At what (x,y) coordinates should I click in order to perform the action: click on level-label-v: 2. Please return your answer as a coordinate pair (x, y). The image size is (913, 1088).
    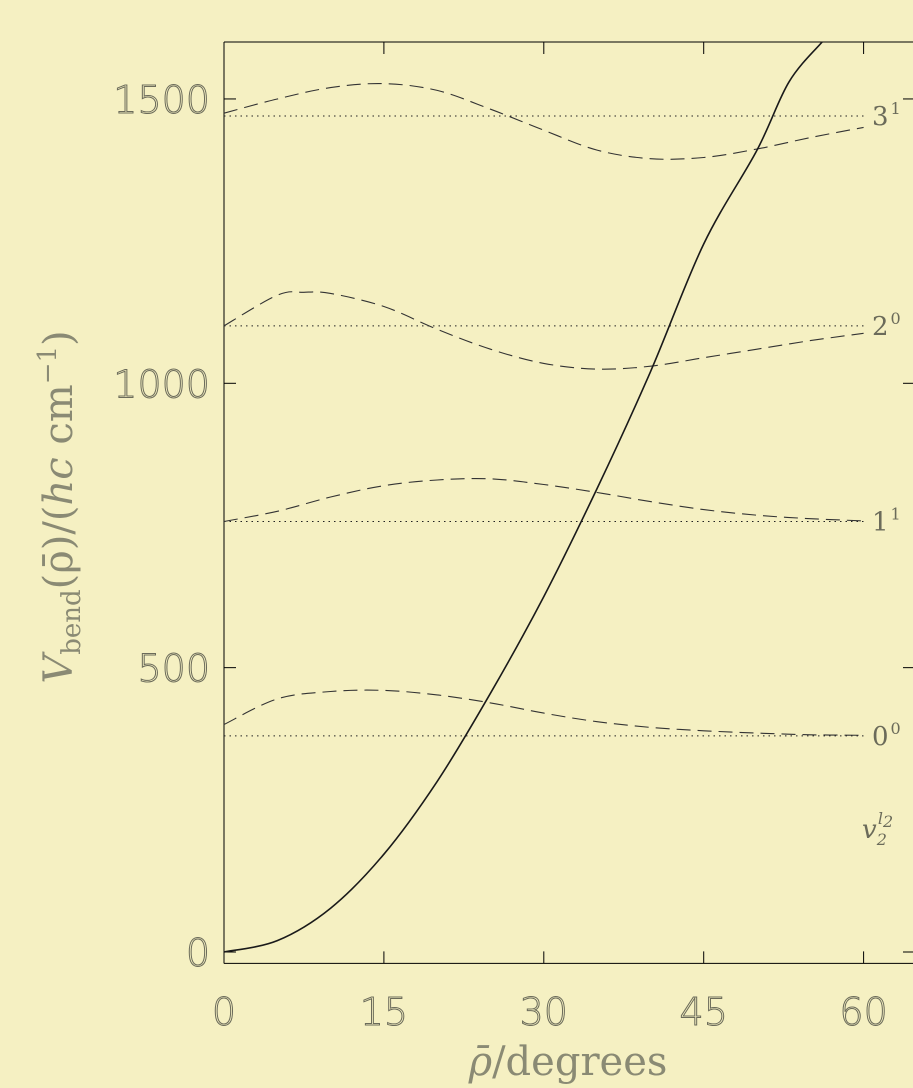
    Looking at the image, I should click on (880, 327).